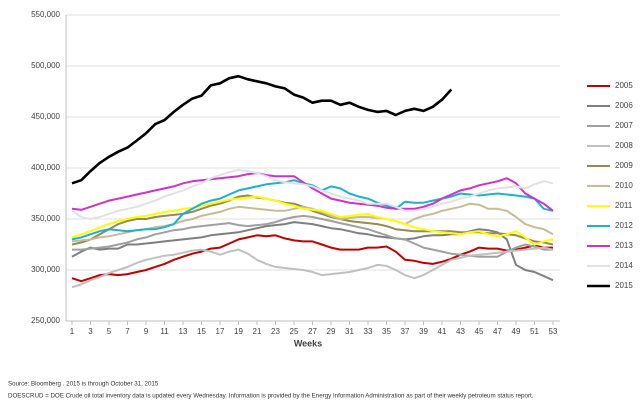 Image resolution: width=640 pixels, height=402 pixels. I want to click on x-tick-label: 37, so click(405, 331).